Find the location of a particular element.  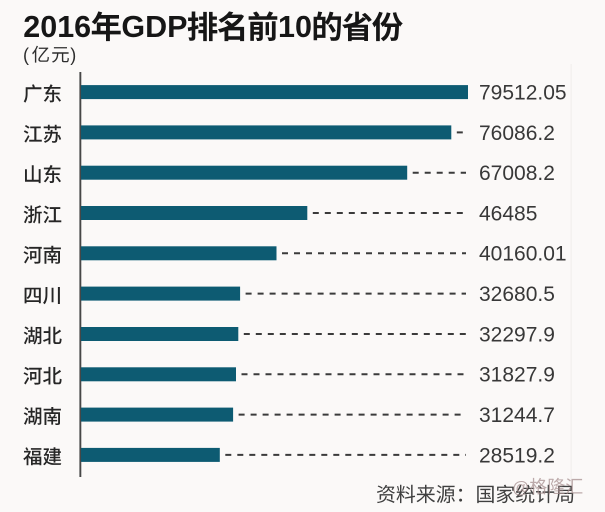

svg-text: 79512.05 is located at coordinates (523, 93).